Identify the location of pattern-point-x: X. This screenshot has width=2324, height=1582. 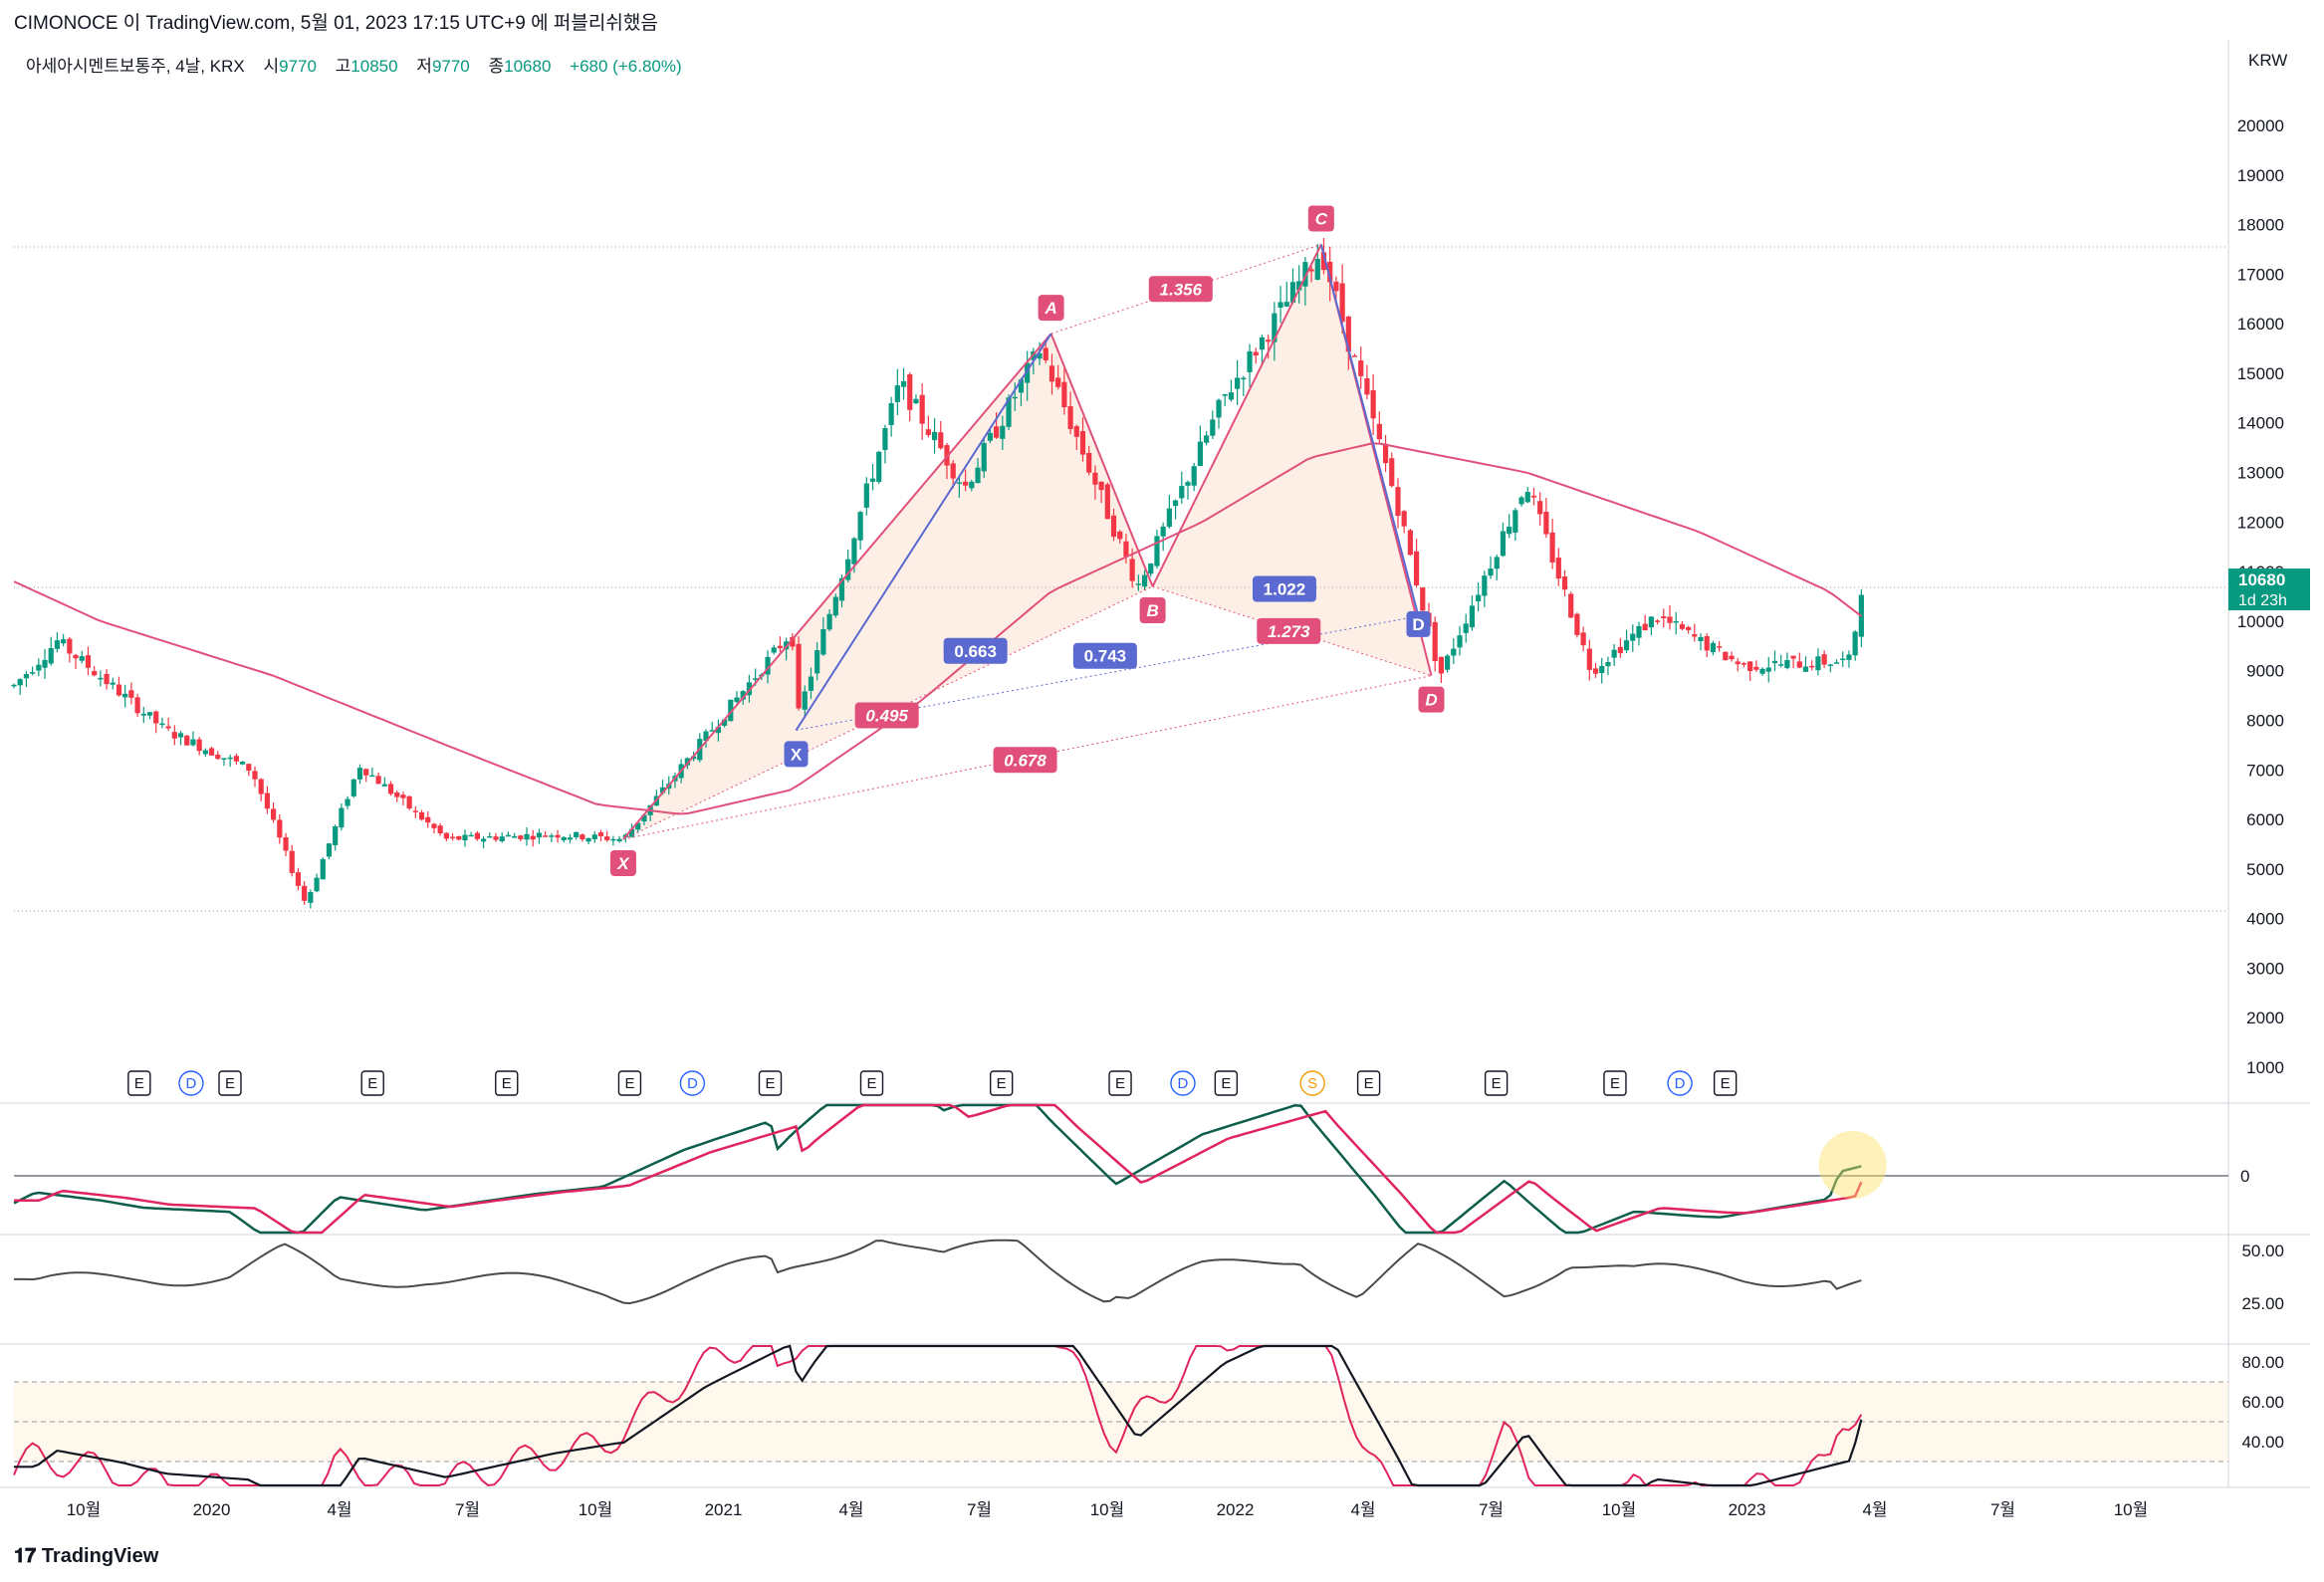
(622, 862).